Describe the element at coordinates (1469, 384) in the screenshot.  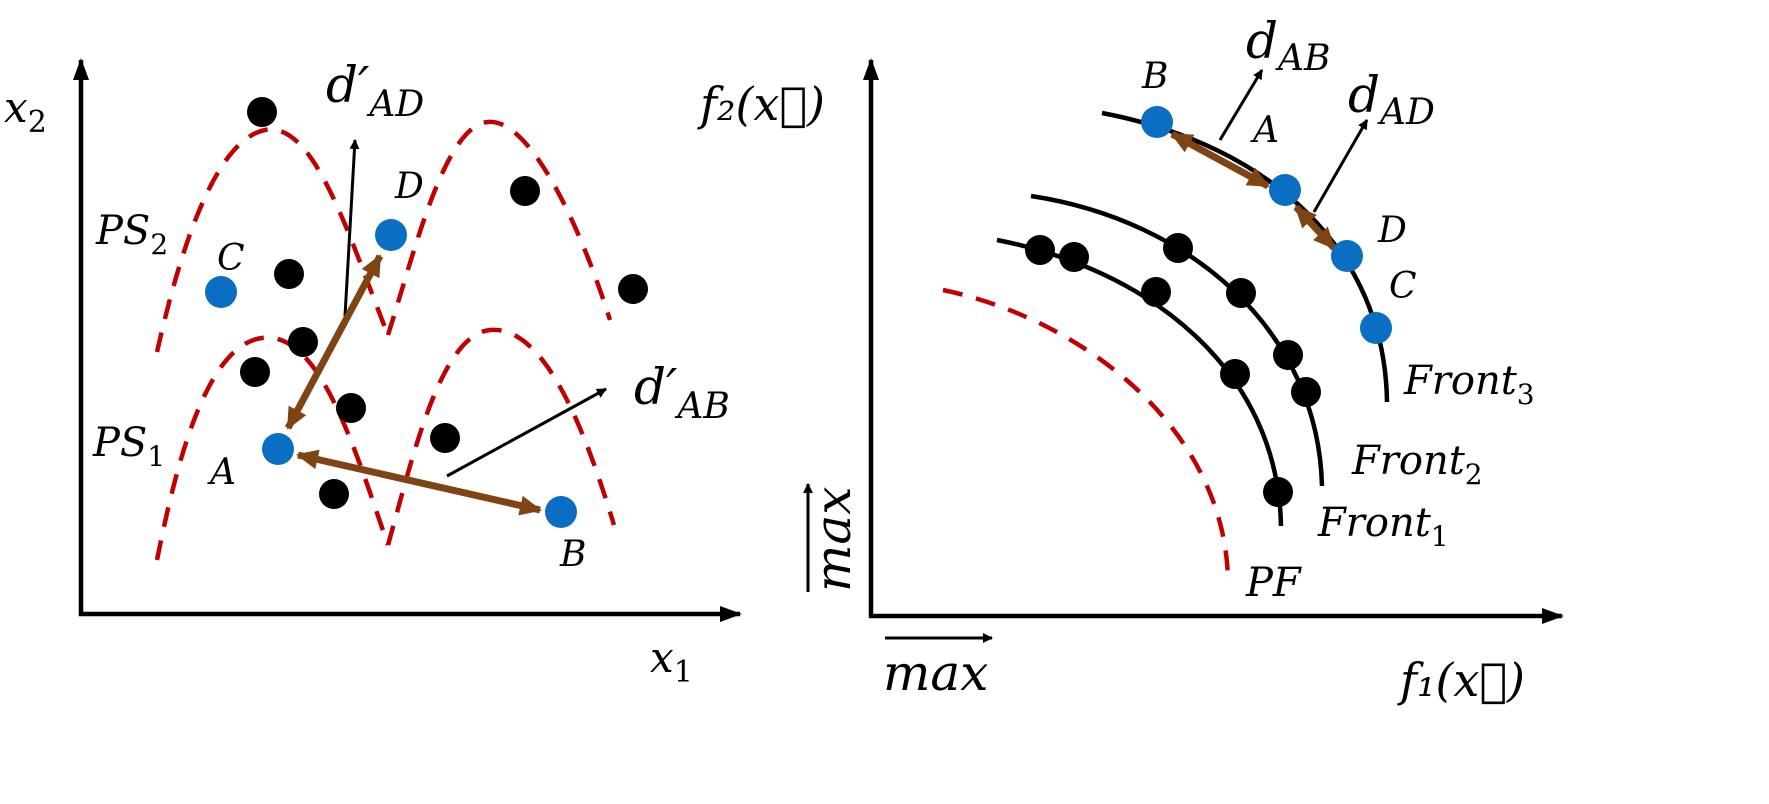
I see `front-3-label: Front3` at that location.